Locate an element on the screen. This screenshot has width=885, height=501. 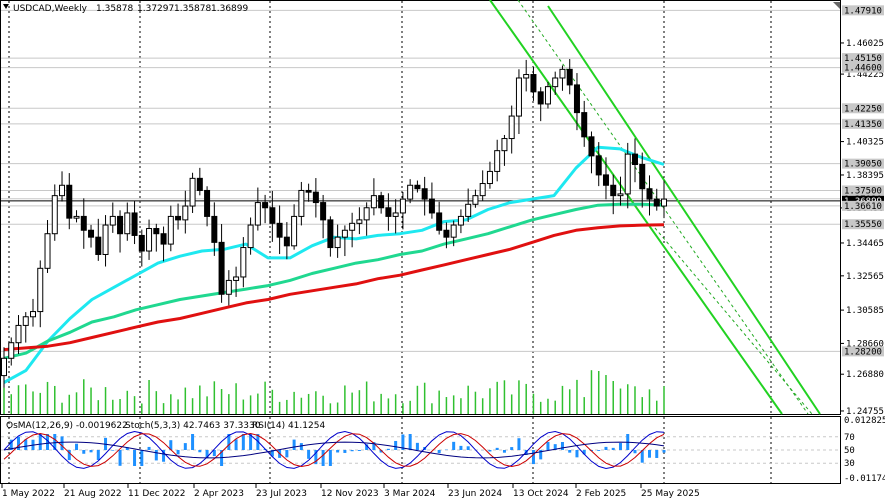
level-label: 1.42250 is located at coordinates (863, 109).